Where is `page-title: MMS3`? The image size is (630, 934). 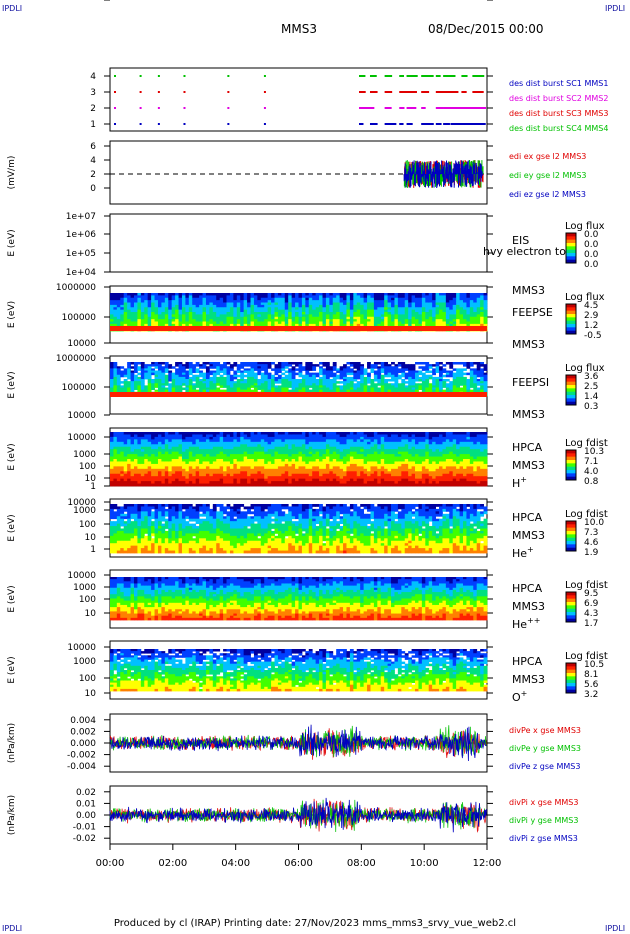
page-title: MMS3 is located at coordinates (299, 29).